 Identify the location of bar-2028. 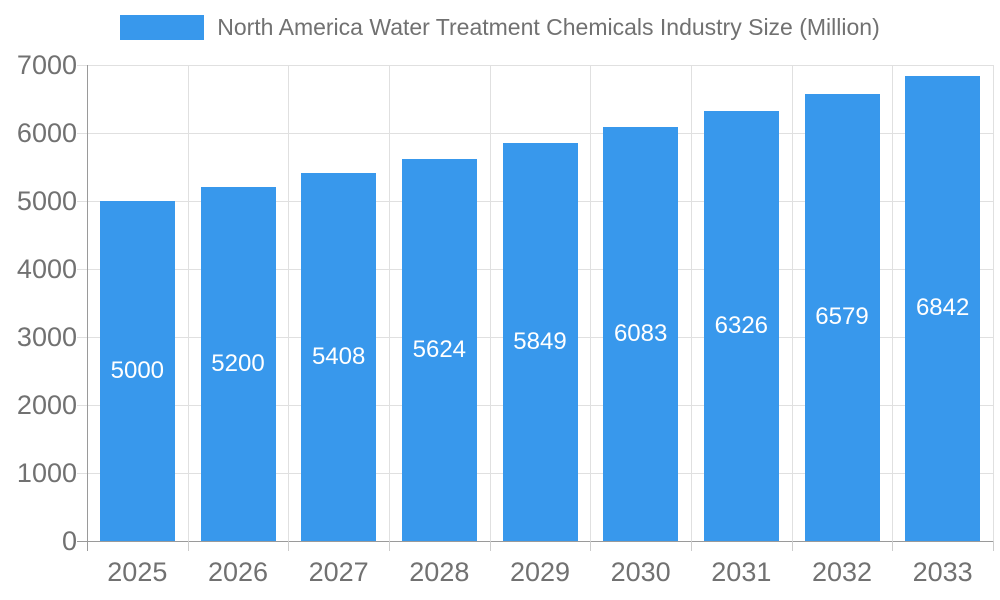
(439, 349).